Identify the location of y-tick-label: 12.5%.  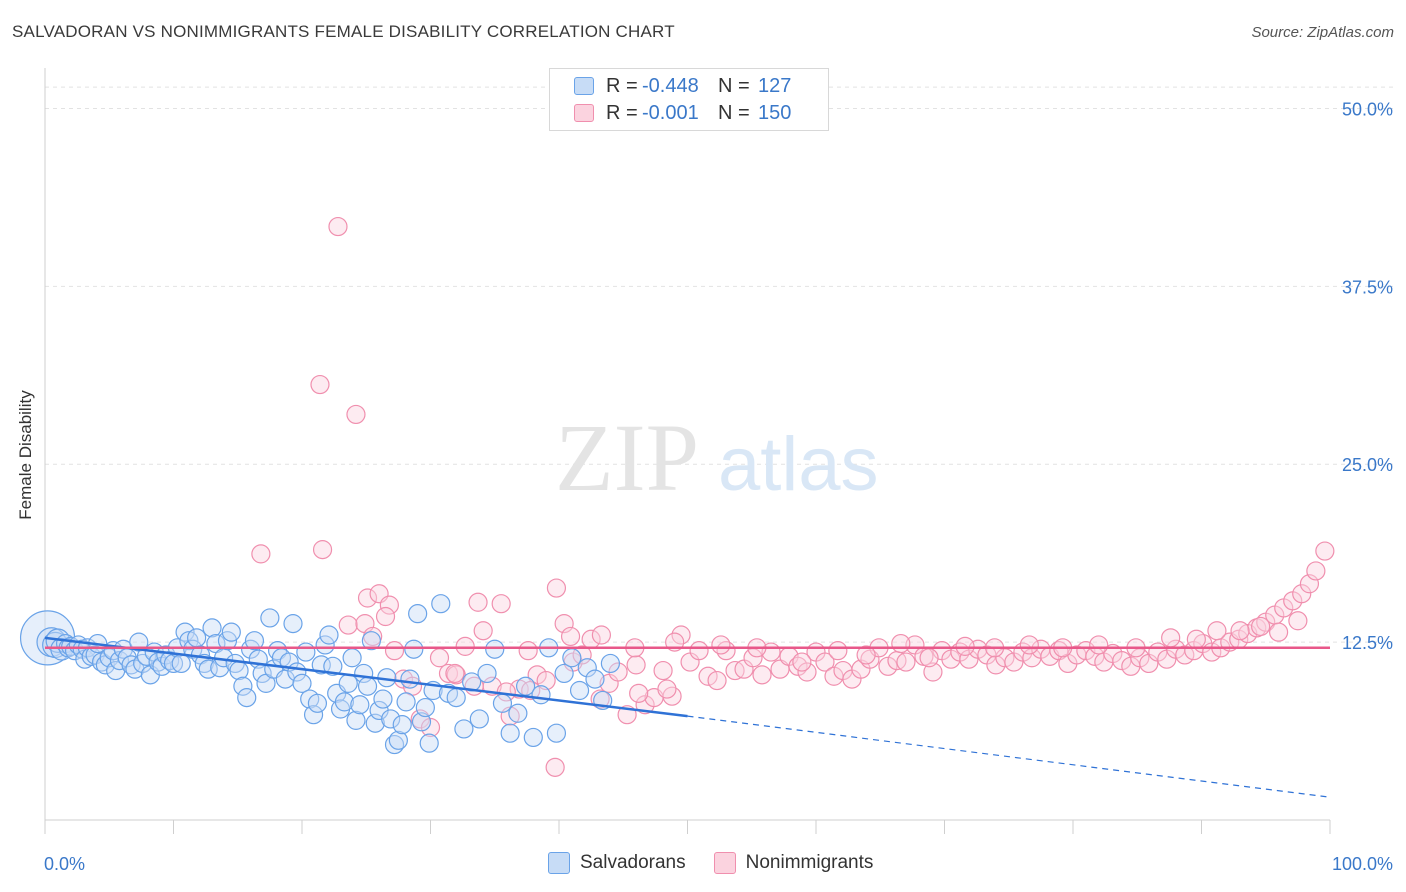
(1367, 643).